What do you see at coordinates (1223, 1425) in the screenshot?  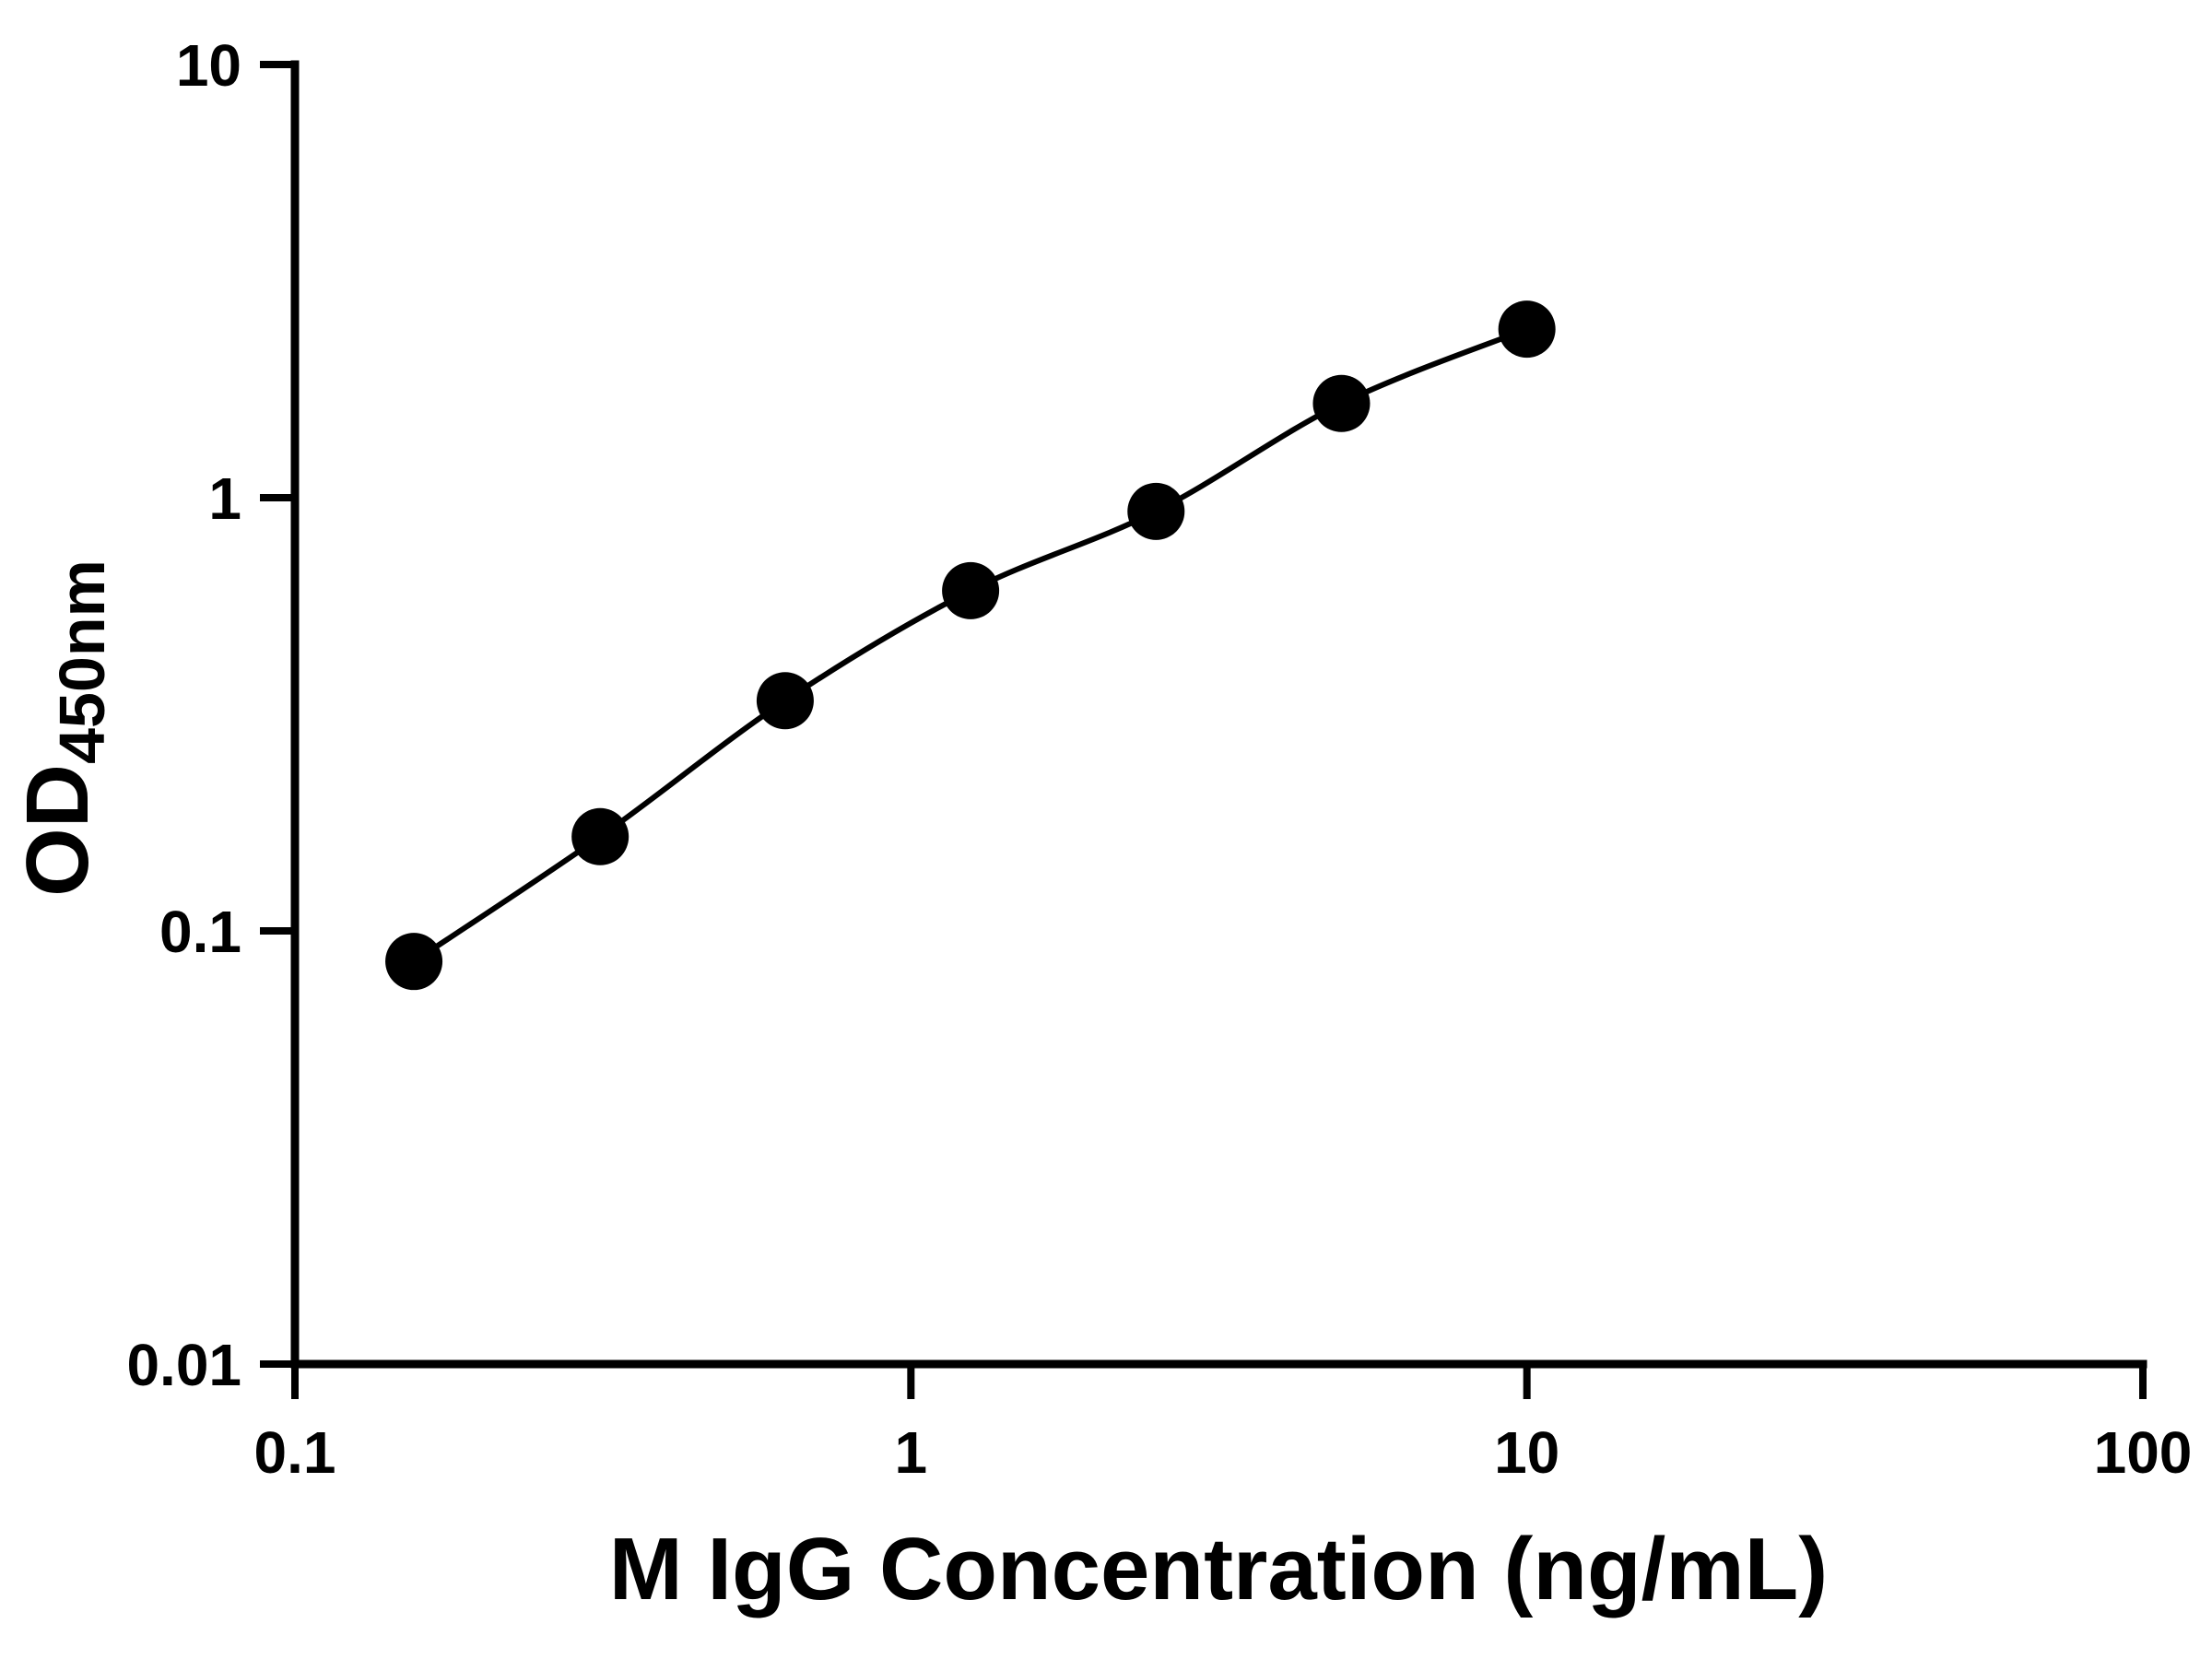 I see `x-axis-ticks: 0.1 1 10 100` at bounding box center [1223, 1425].